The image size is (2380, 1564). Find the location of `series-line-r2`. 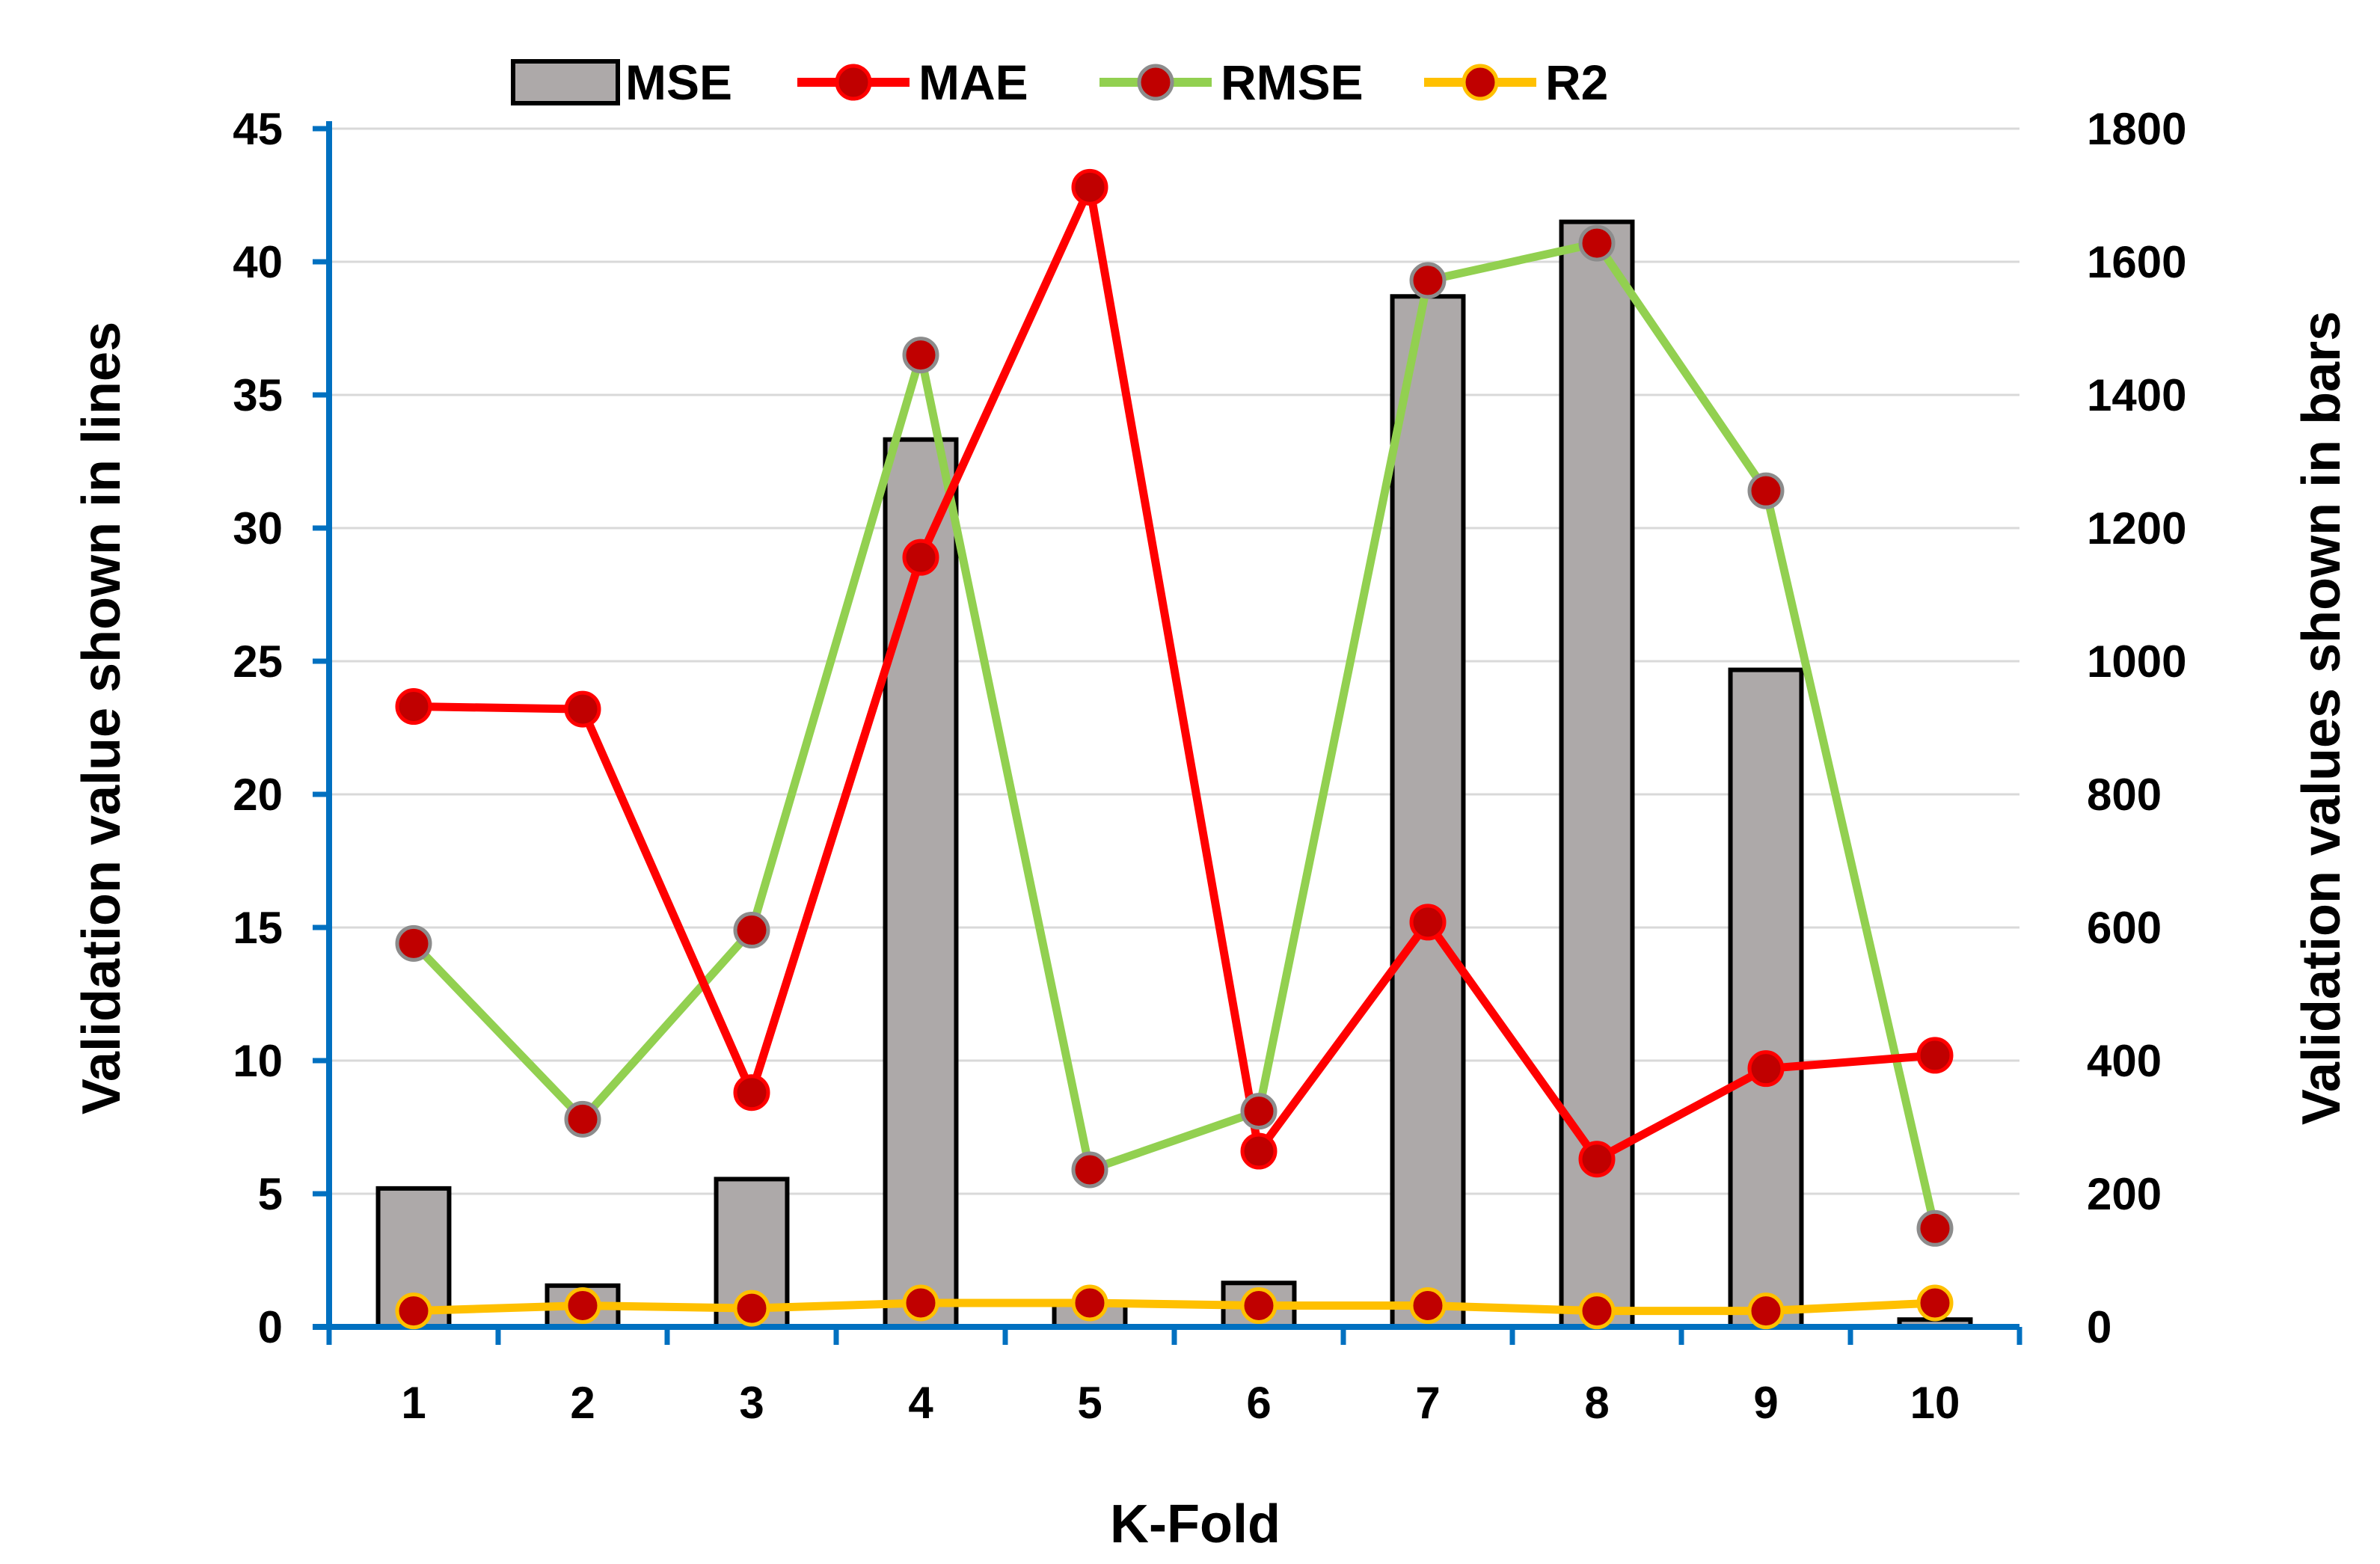

series-line-r2 is located at coordinates (1174, 1307).